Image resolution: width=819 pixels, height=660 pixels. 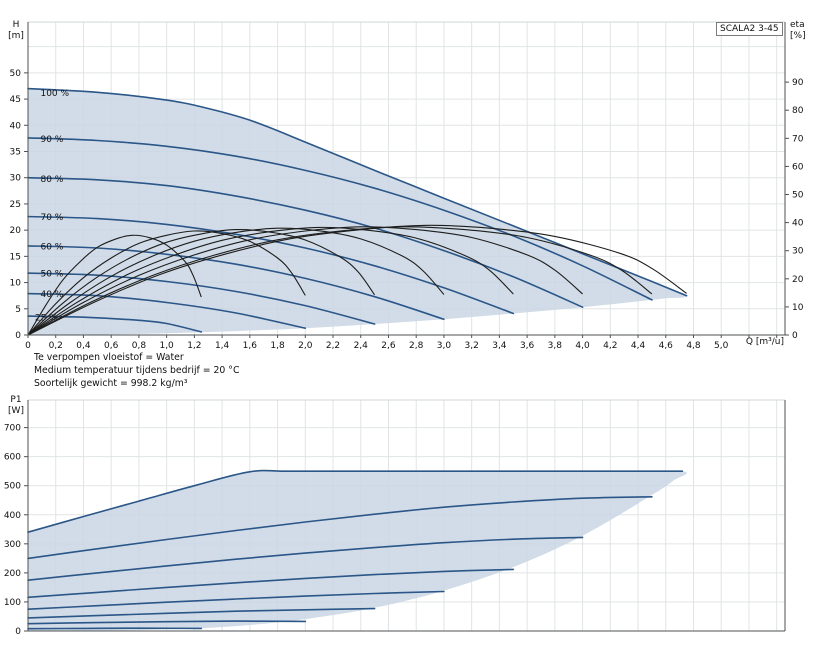 What do you see at coordinates (798, 308) in the screenshot?
I see `y-right-tick-label: 10` at bounding box center [798, 308].